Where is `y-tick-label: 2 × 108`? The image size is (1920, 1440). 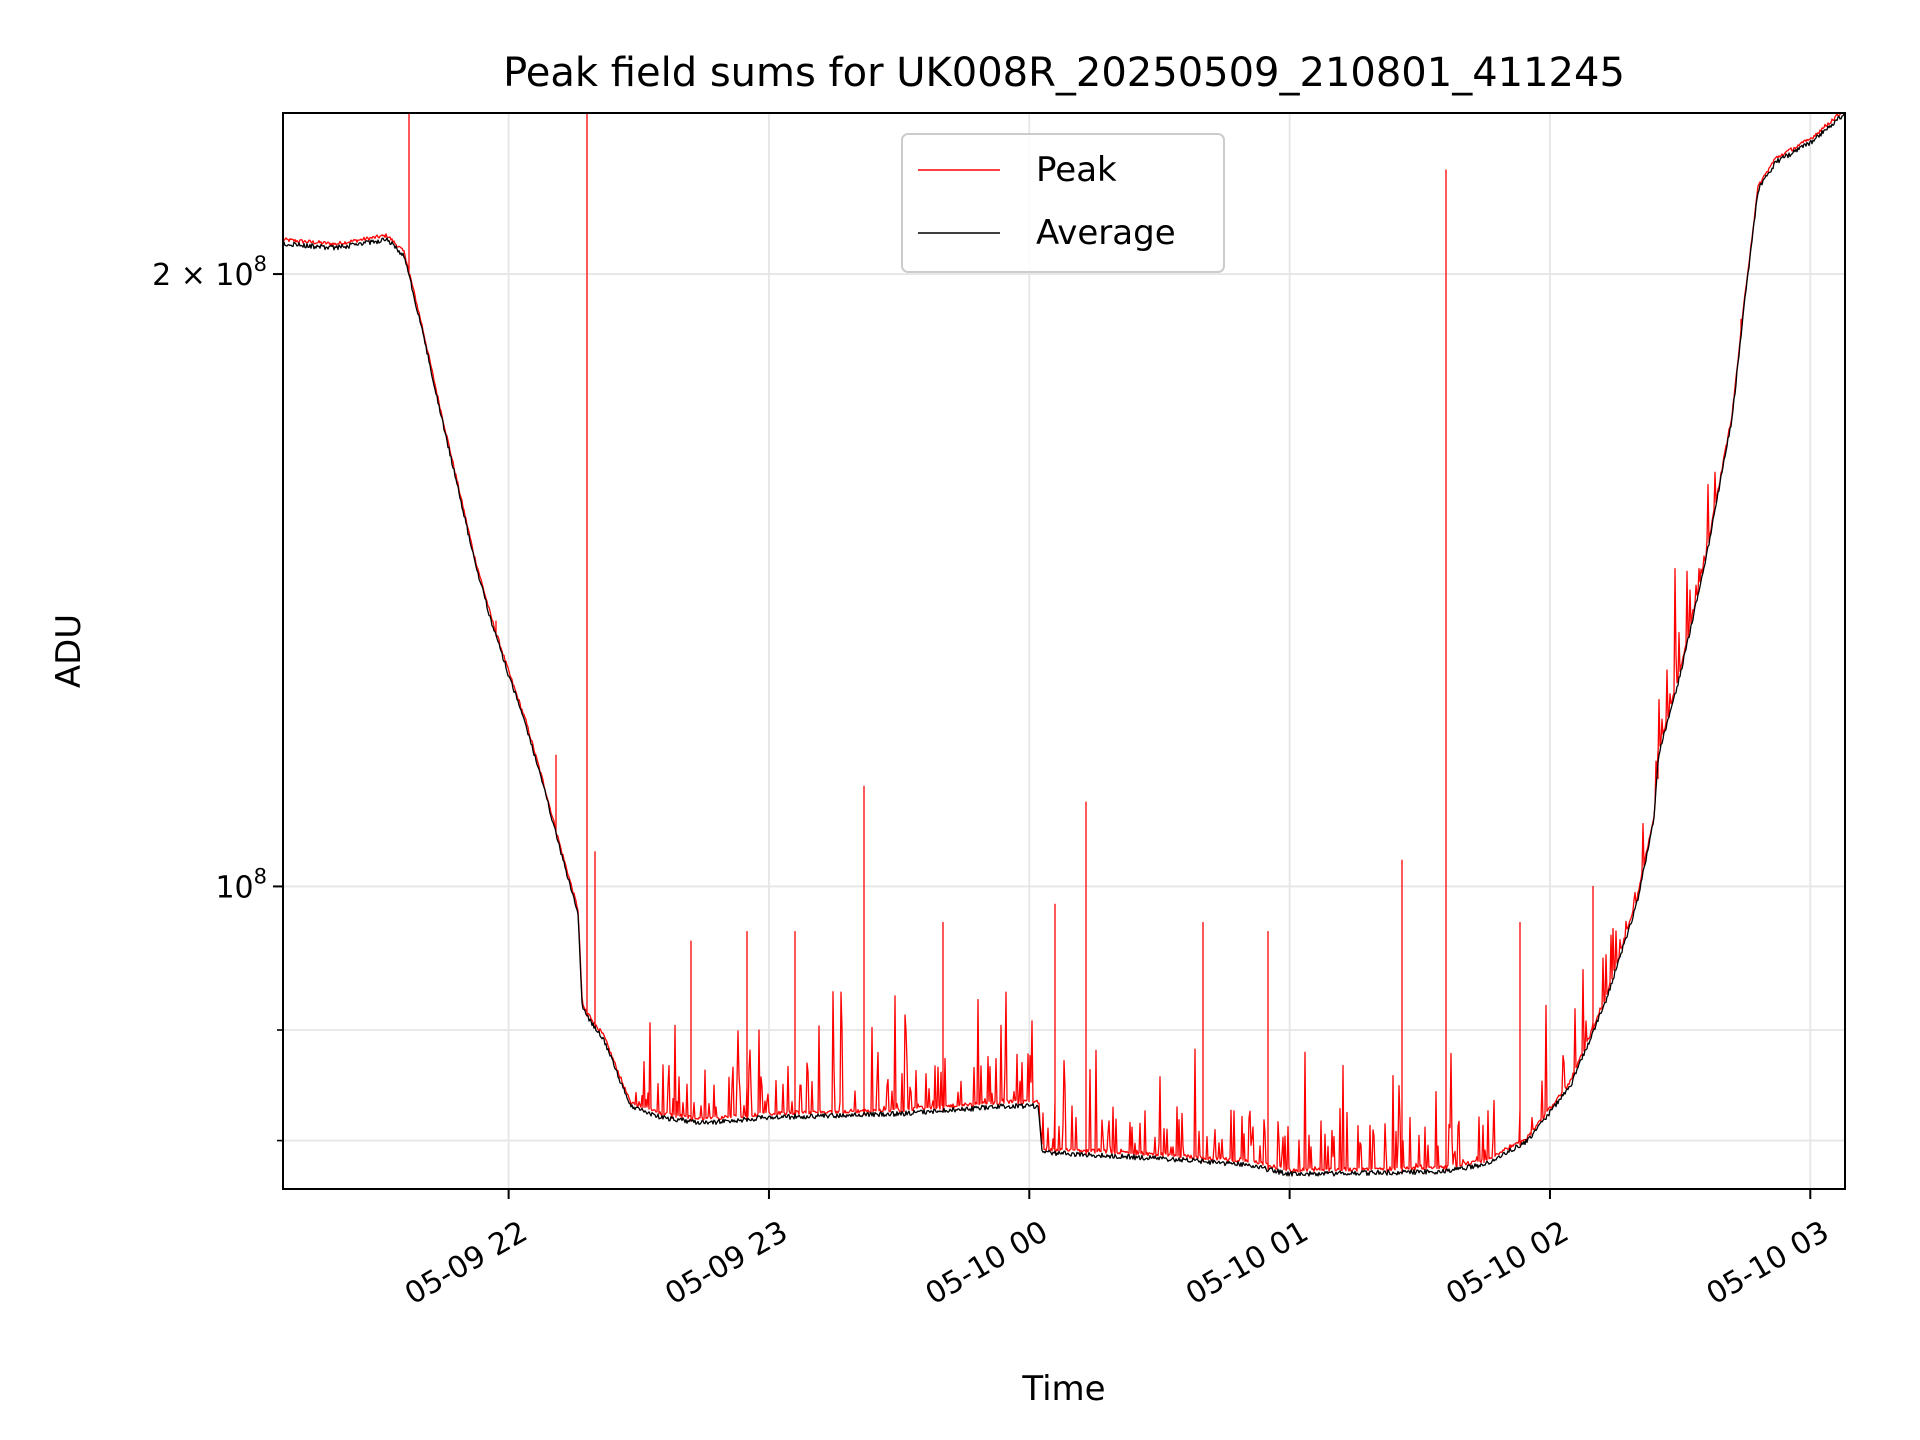
y-tick-label: 2 × 108 is located at coordinates (209, 272).